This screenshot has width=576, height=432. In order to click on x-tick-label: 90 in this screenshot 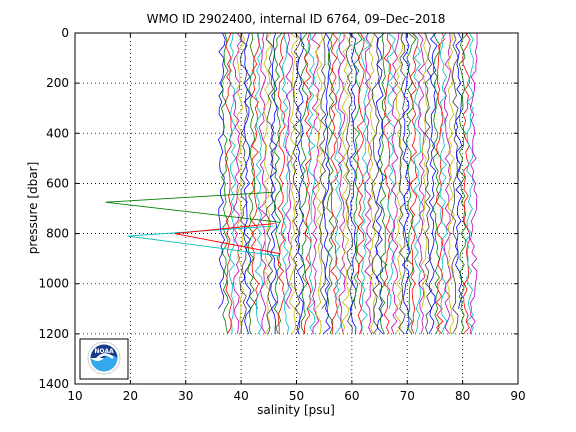, I will do `click(517, 396)`.